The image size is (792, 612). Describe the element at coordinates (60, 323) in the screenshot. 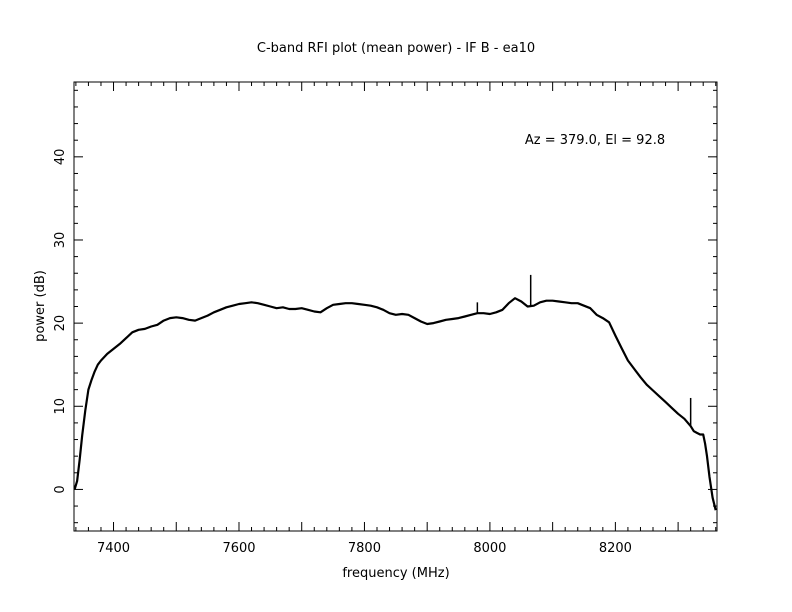

I see `y-tick-label: 20` at that location.